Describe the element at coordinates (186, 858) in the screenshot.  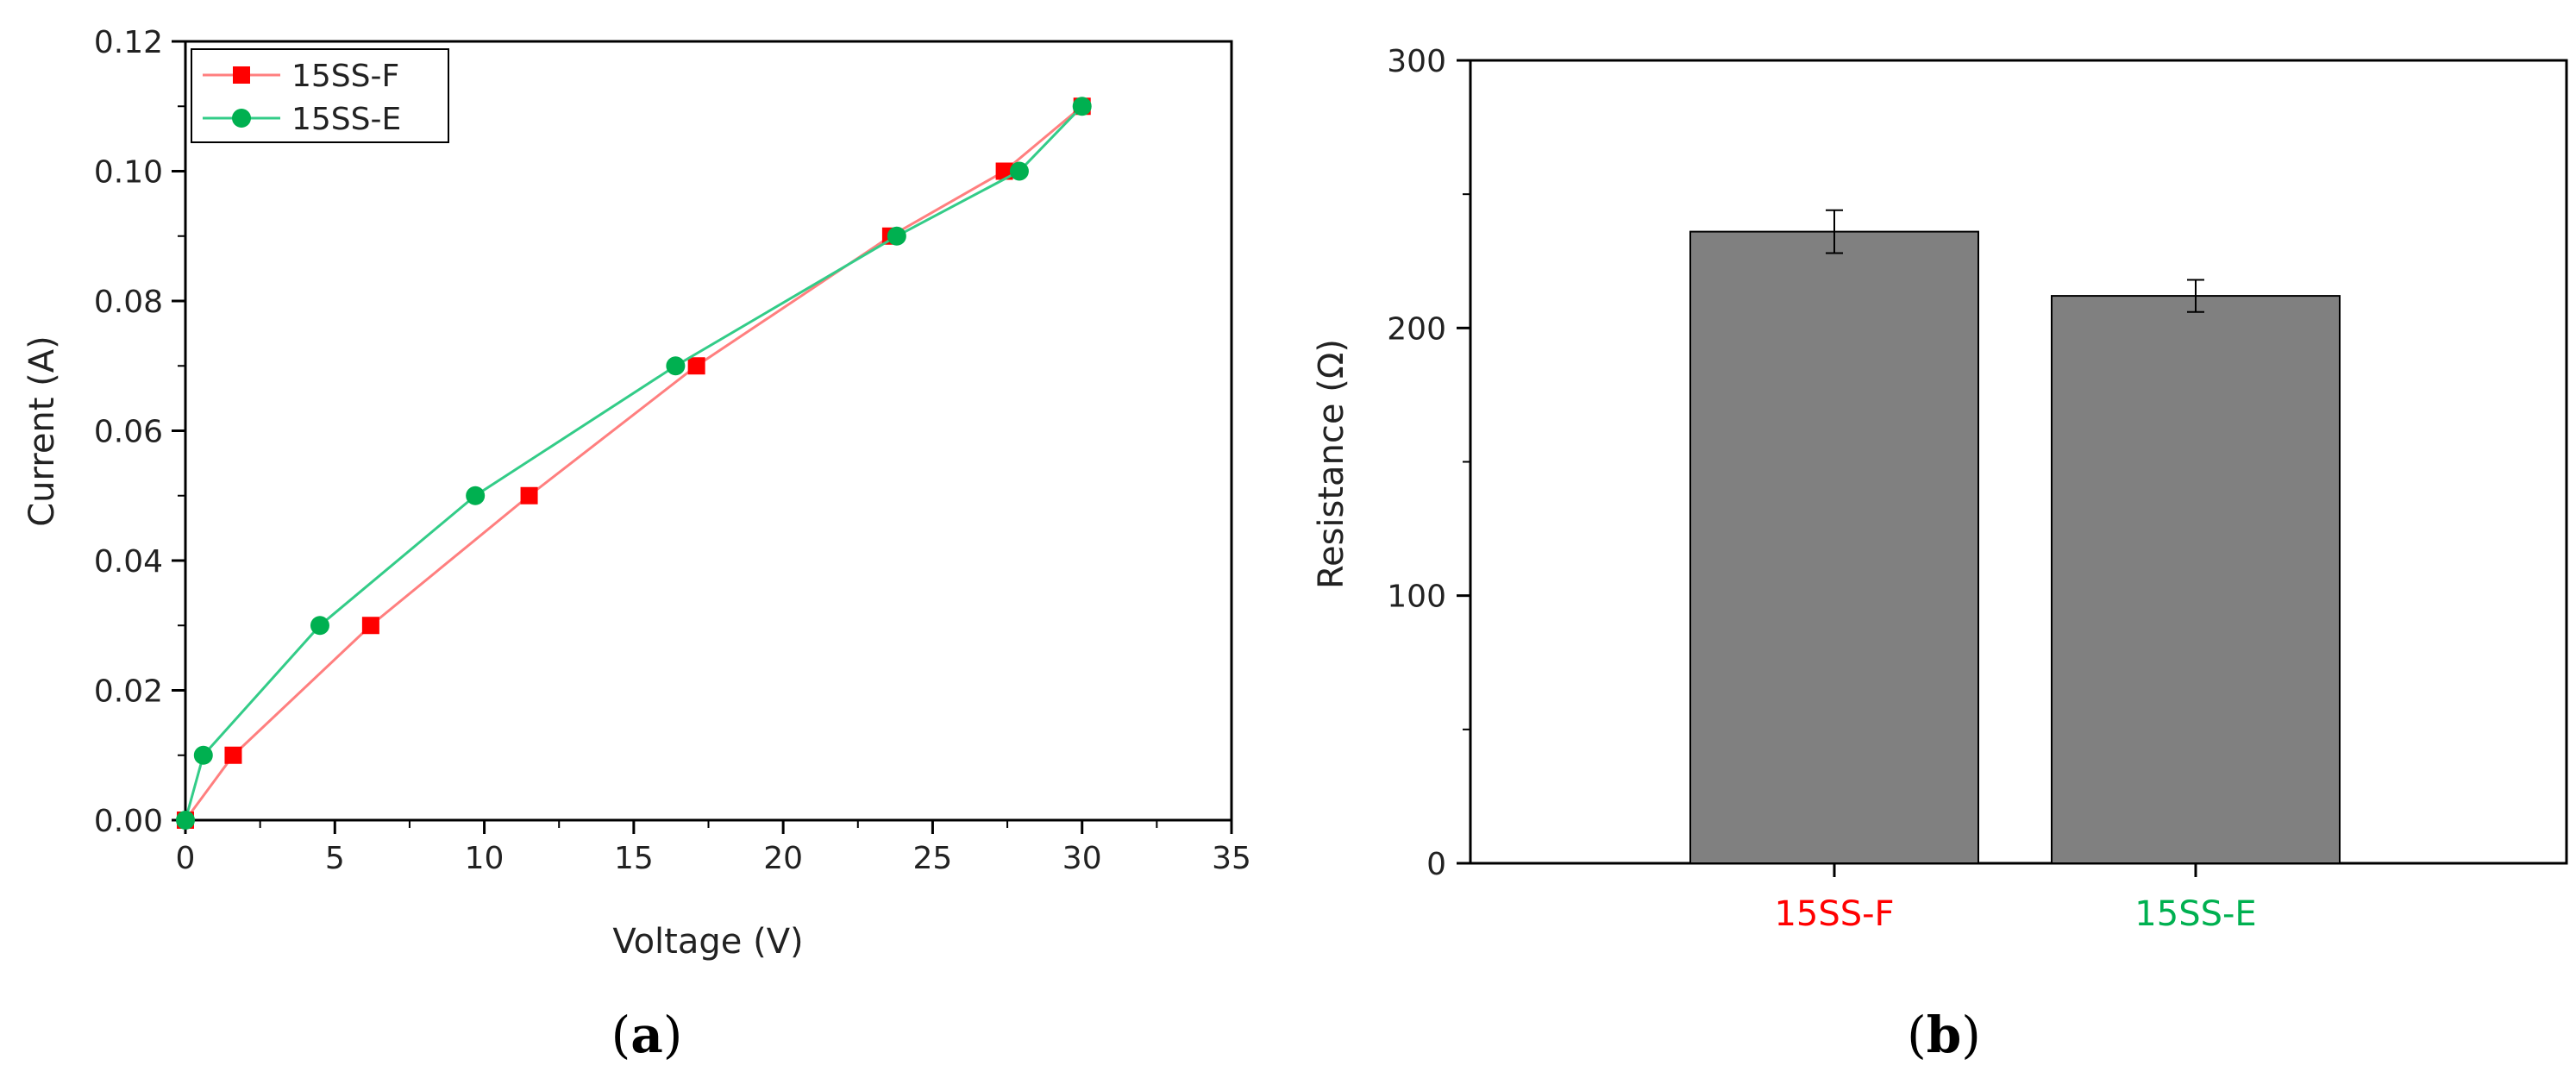
I see `x-tick-label-a: 0` at that location.